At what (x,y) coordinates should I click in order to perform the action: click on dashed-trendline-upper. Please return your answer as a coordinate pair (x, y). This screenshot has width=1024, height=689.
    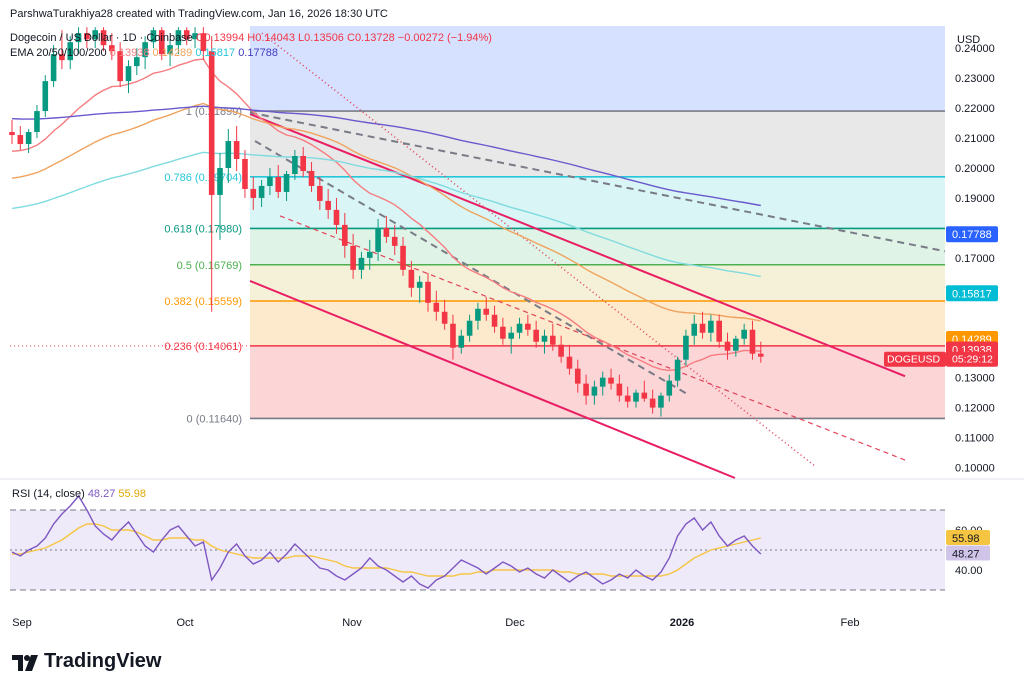
    Looking at the image, I should click on (597, 182).